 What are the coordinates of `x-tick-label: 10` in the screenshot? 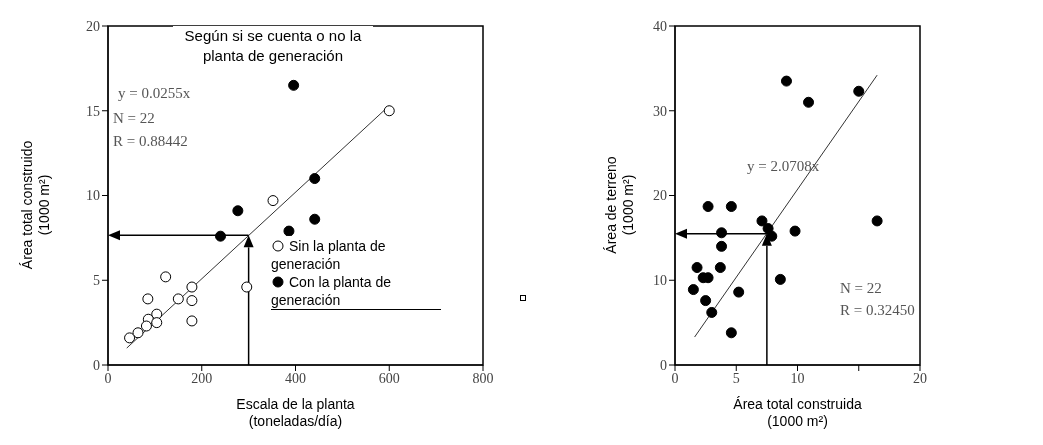 It's located at (797, 378).